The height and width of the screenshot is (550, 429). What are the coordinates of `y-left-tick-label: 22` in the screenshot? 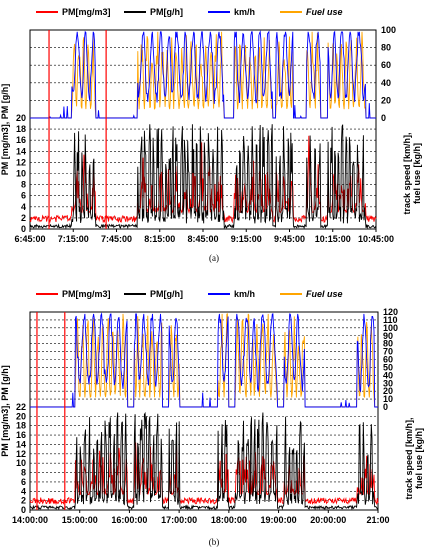 It's located at (21, 407).